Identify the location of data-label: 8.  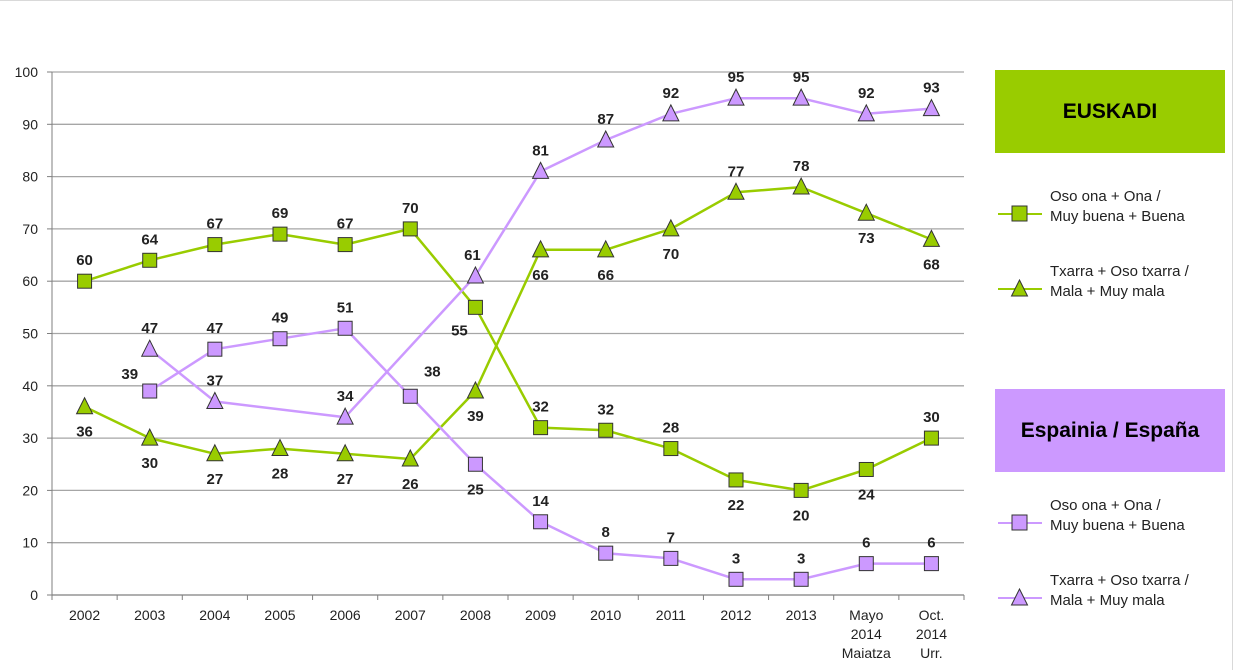
(606, 532).